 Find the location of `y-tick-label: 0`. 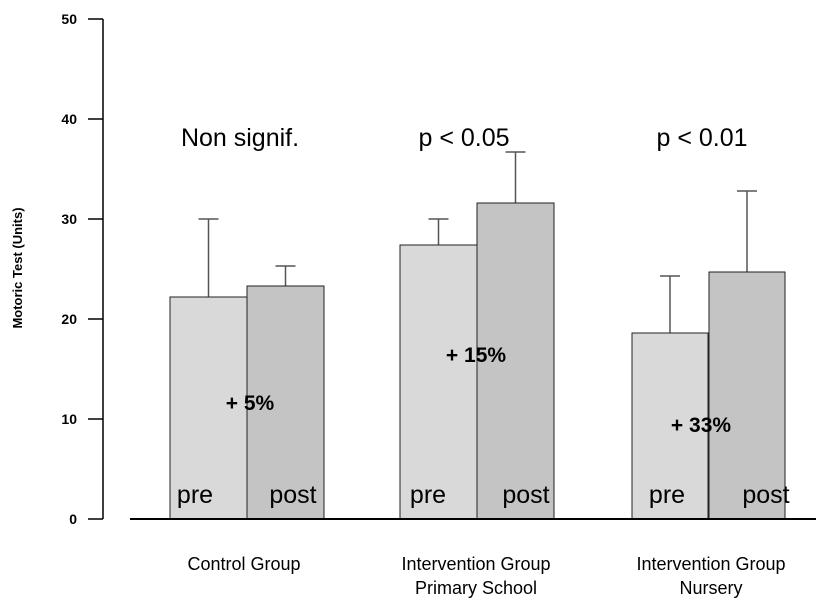

y-tick-label: 0 is located at coordinates (73, 519).